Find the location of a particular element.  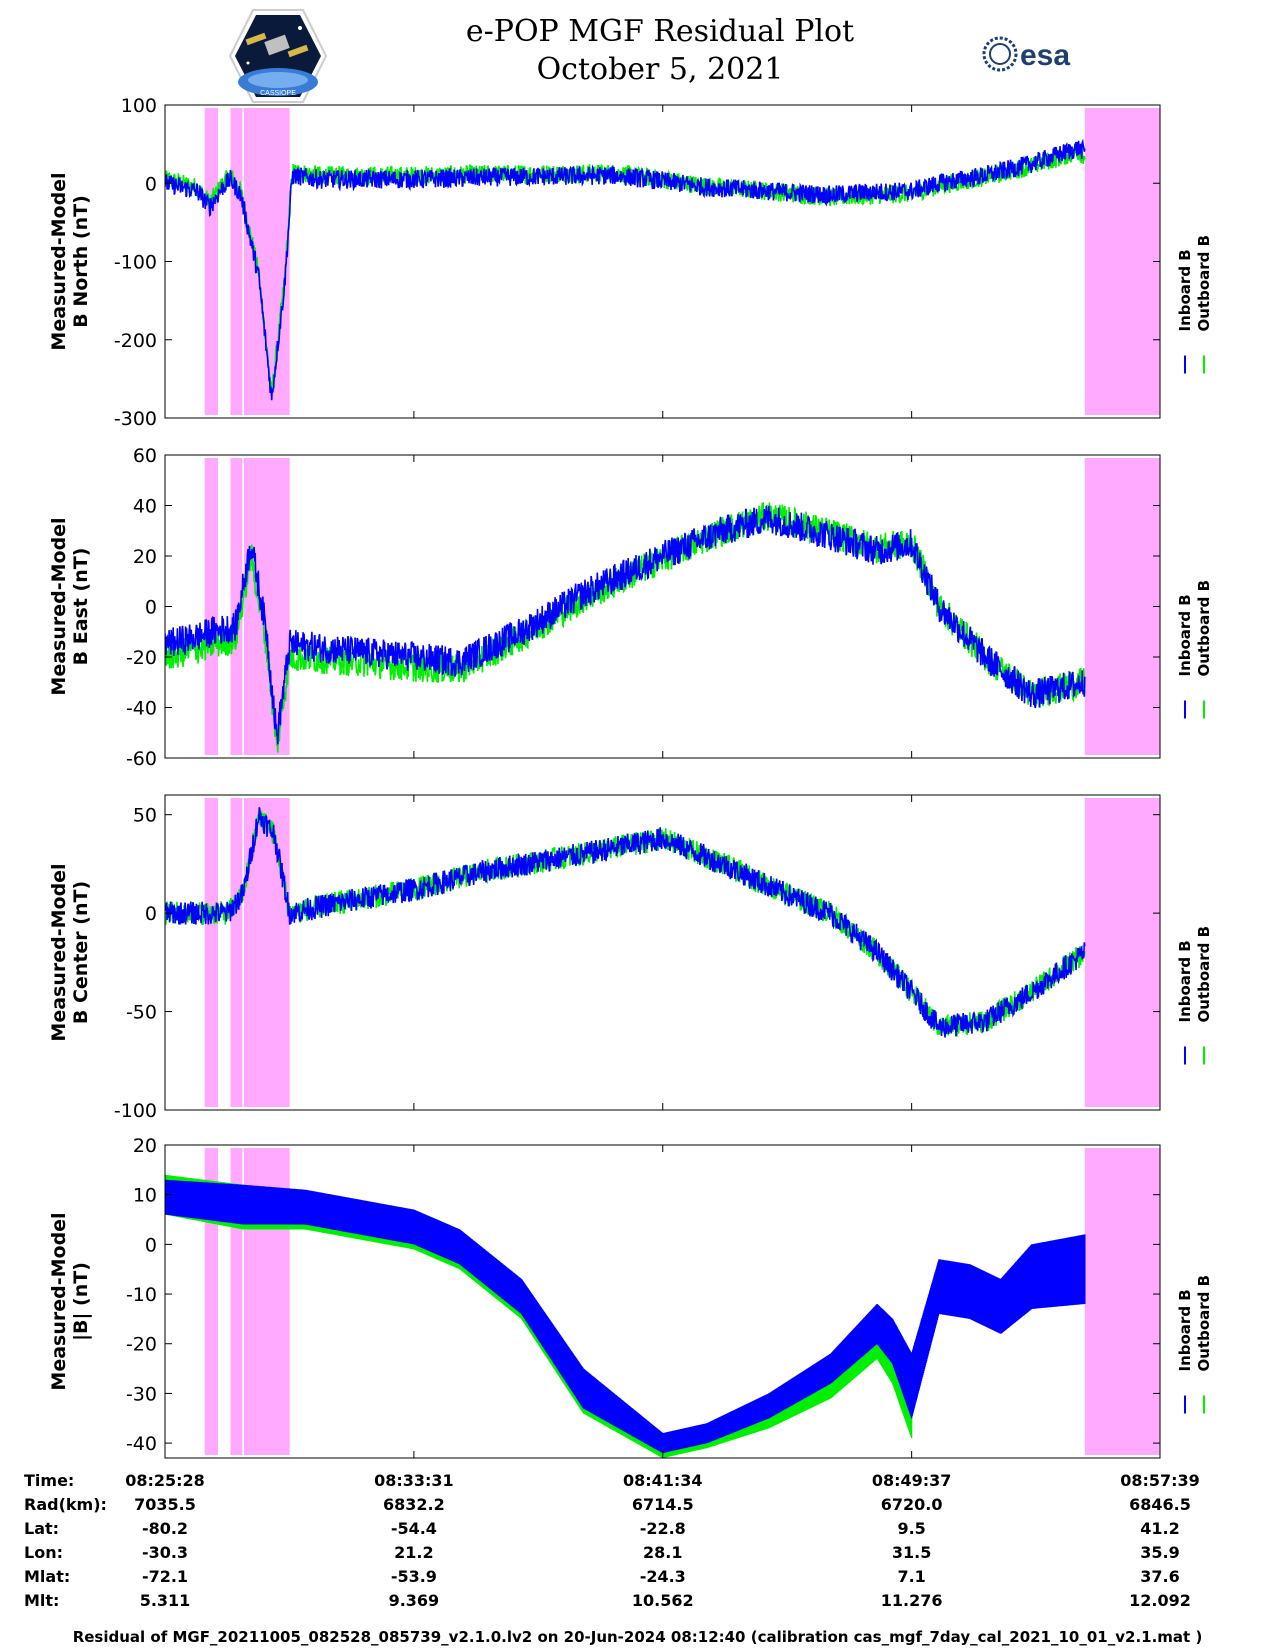

ephemeris-cell: -30.3 is located at coordinates (165, 1552).